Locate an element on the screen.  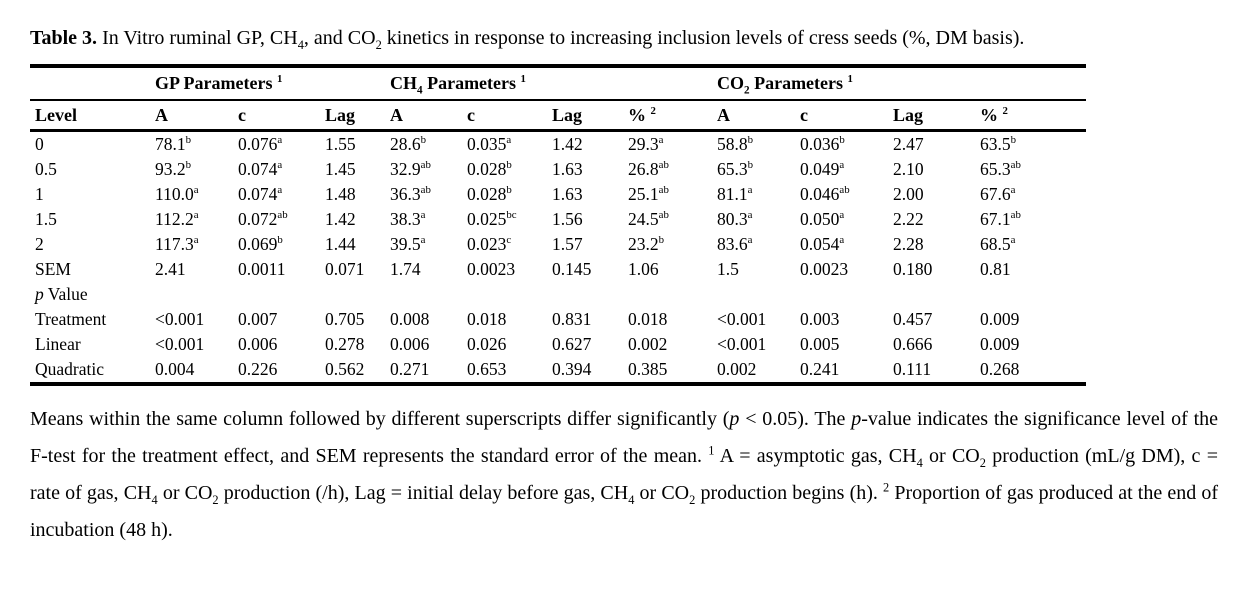
table-cell: 0.074a is located at coordinates (260, 194).